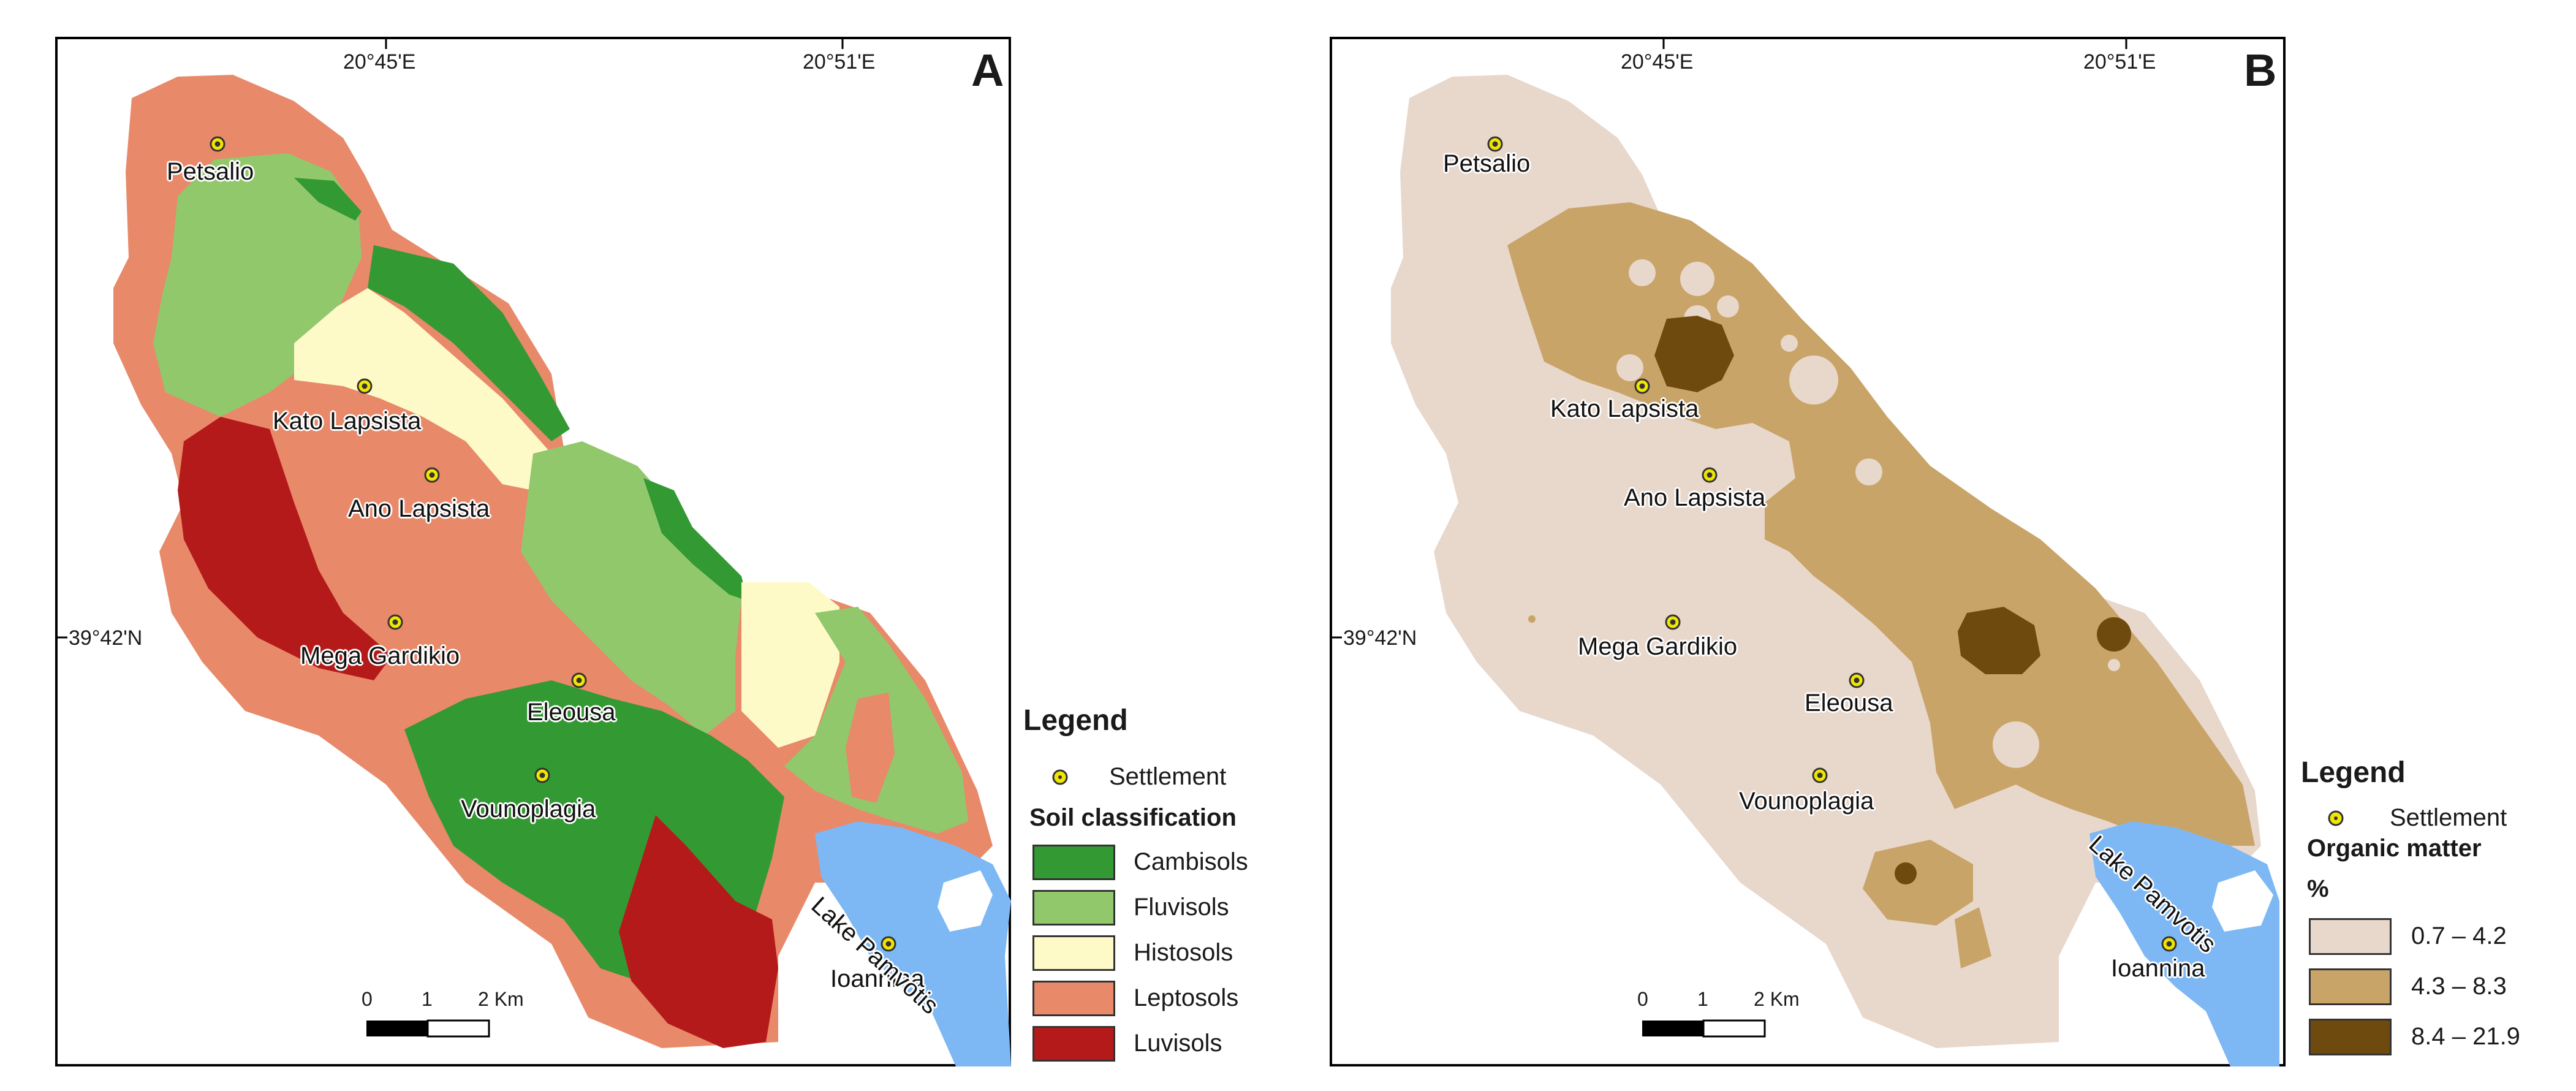  Describe the element at coordinates (1178, 1043) in the screenshot. I see `legend-label-luvisols: Luvisols` at that location.